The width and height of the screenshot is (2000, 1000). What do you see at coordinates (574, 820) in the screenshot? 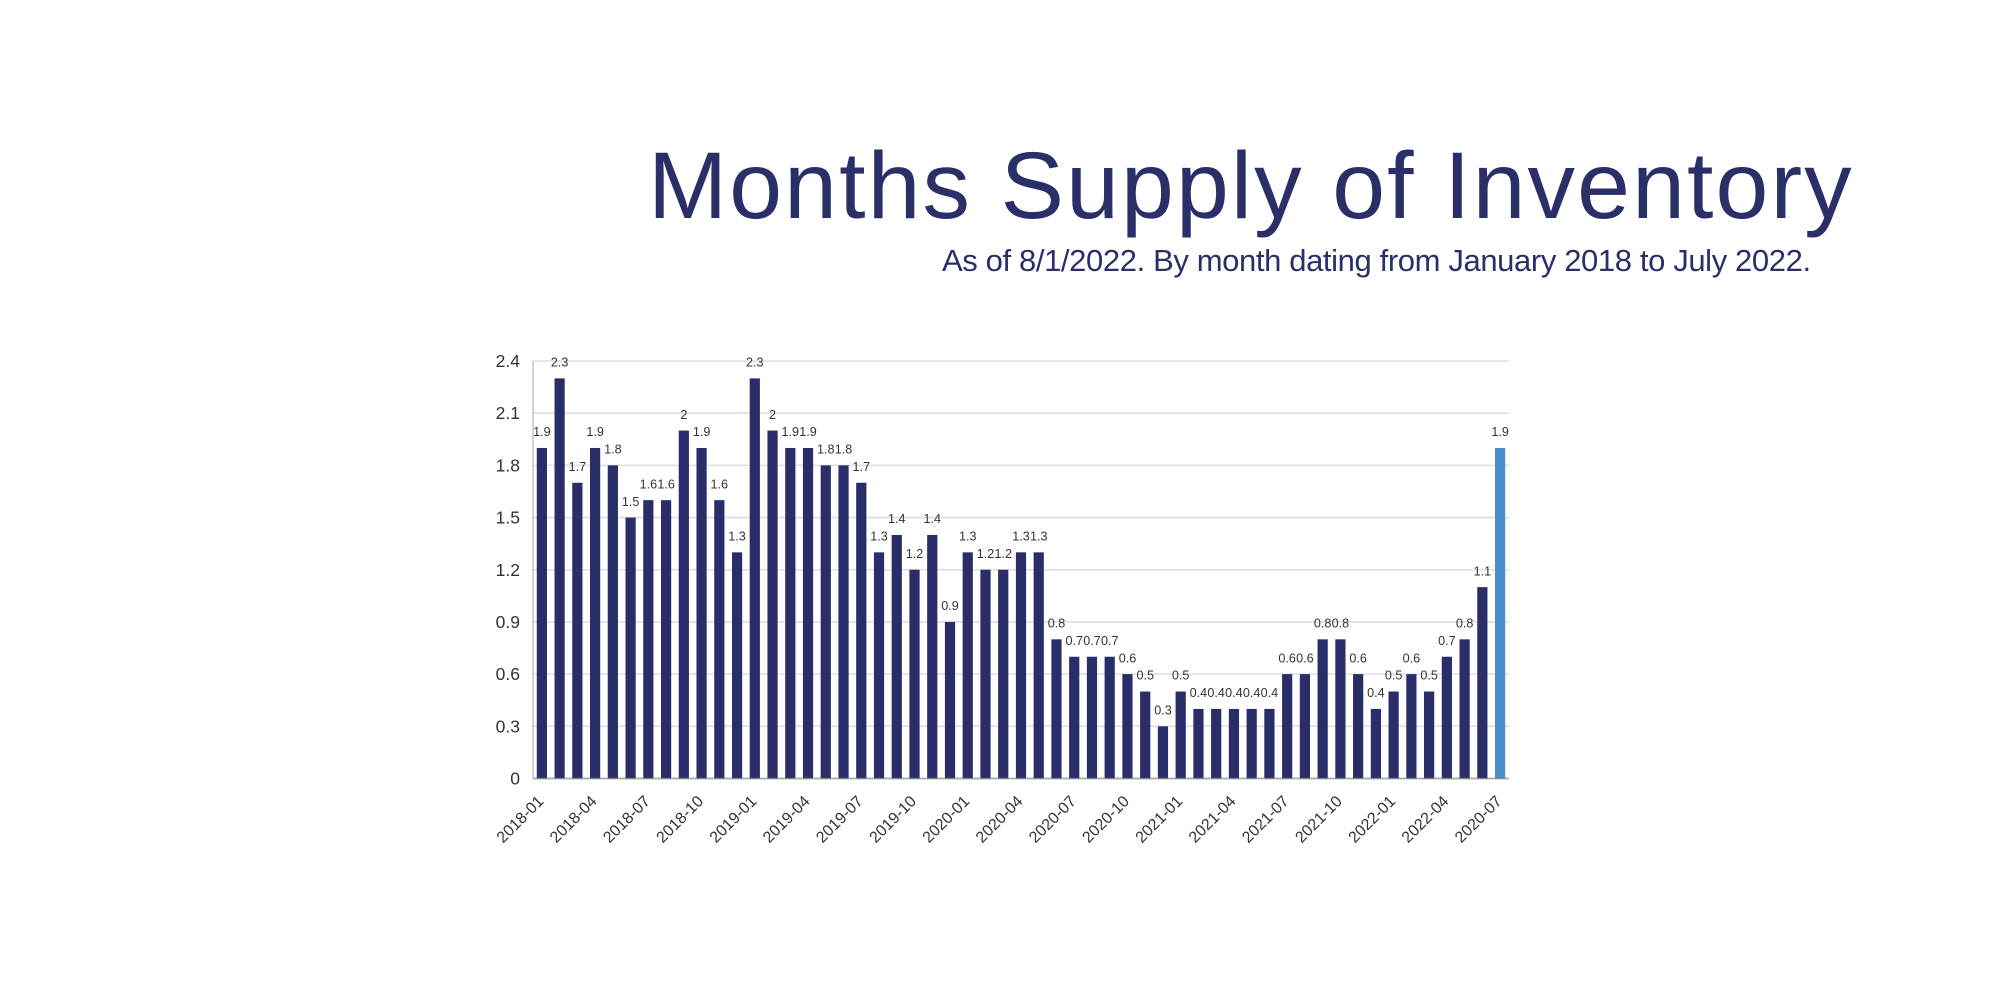
I see `svg-text: 2018-04` at bounding box center [574, 820].